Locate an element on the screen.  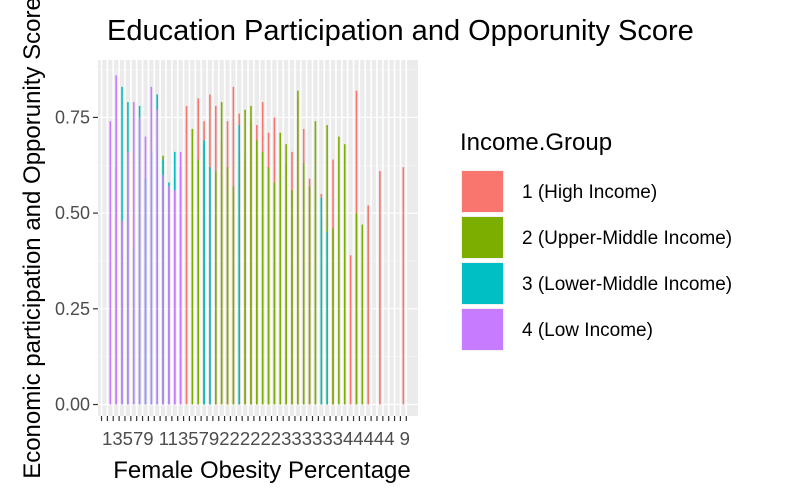
y-tick-label: 0.50 is located at coordinates (72, 213).